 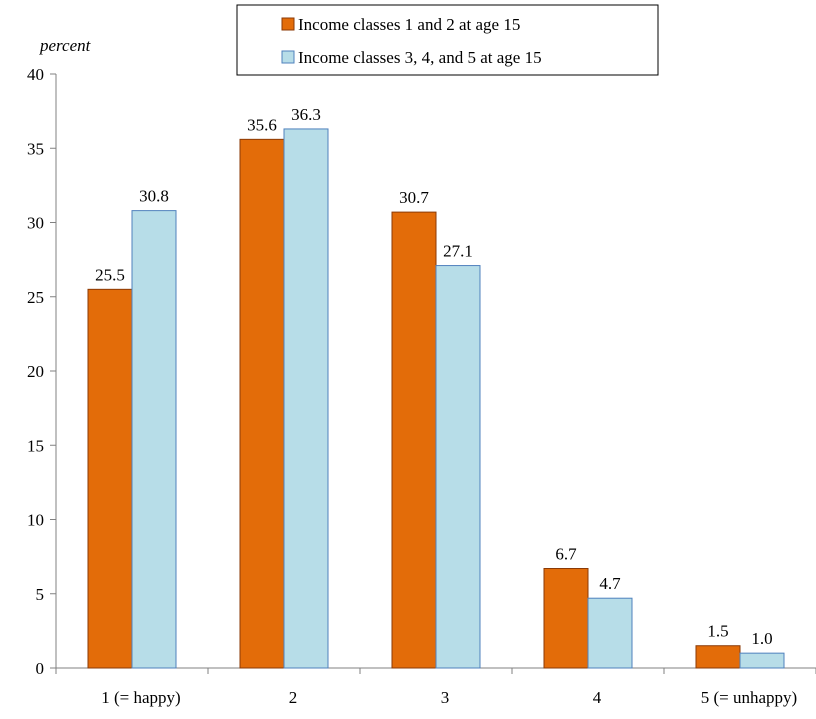 What do you see at coordinates (293, 697) in the screenshot?
I see `x-category-label: 2` at bounding box center [293, 697].